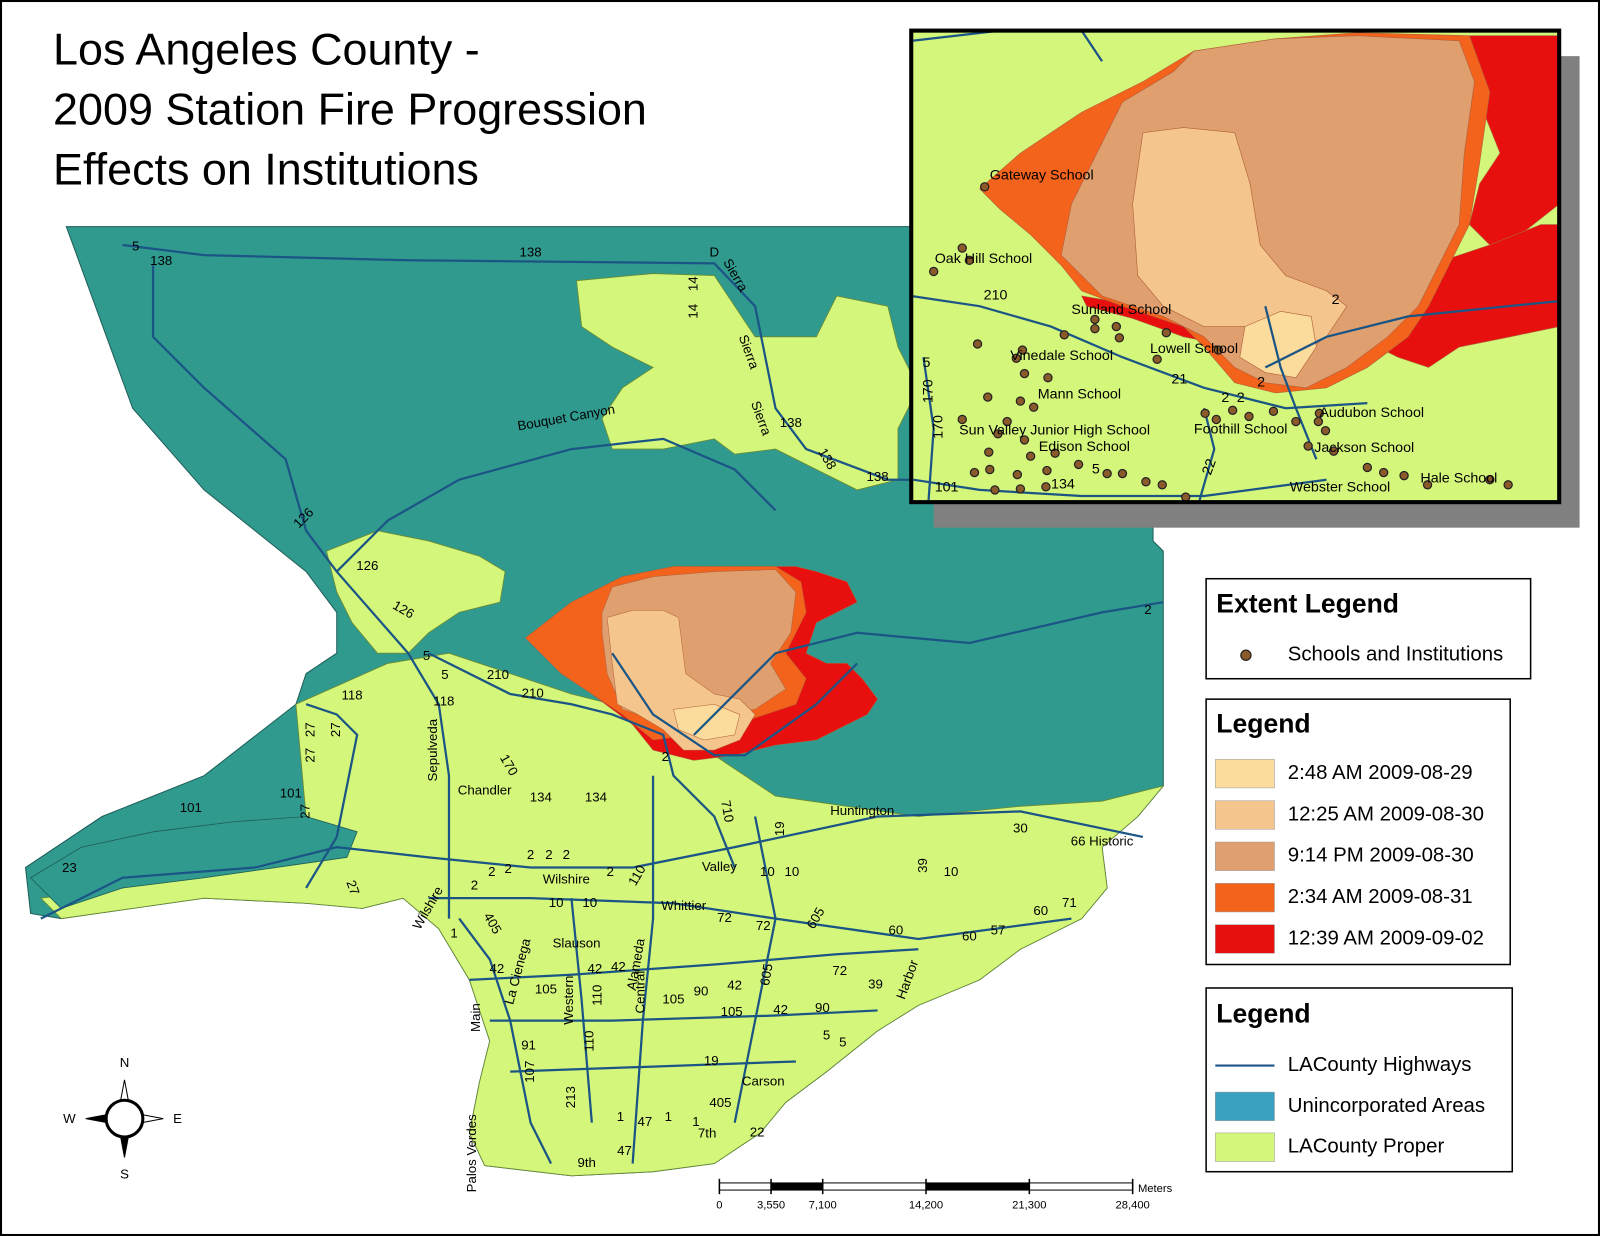 The width and height of the screenshot is (1600, 1236). I want to click on scale-label: 3,550, so click(771, 1205).